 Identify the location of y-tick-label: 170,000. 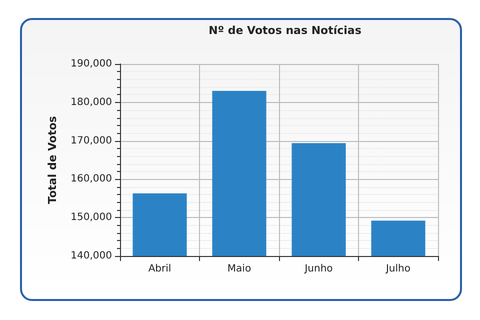
(91, 140).